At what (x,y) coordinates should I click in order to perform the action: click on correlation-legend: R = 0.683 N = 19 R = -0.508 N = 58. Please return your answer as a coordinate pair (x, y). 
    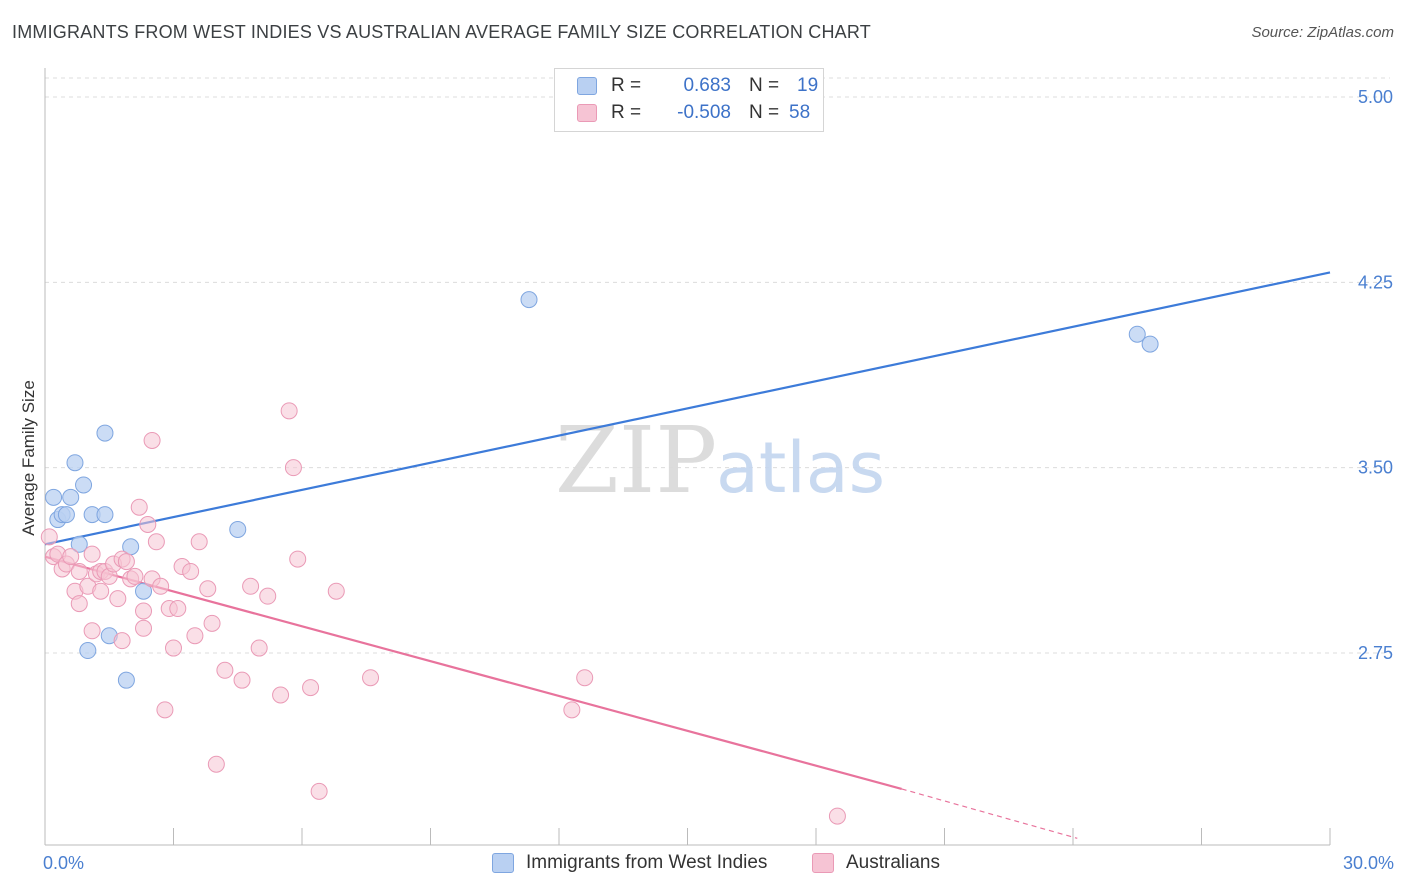
    Looking at the image, I should click on (689, 100).